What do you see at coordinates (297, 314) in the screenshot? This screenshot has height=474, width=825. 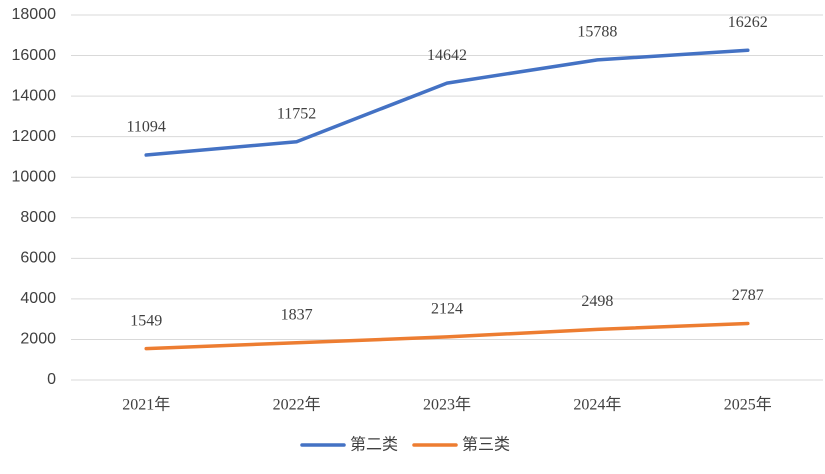 I see `data-label: 1837` at bounding box center [297, 314].